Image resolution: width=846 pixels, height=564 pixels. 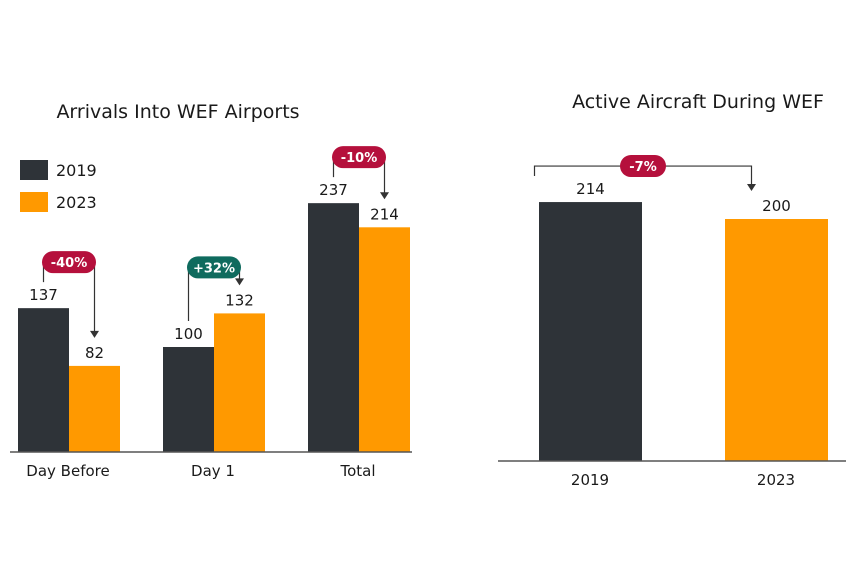 I want to click on change-badge-day-before-shape, so click(x=69, y=262).